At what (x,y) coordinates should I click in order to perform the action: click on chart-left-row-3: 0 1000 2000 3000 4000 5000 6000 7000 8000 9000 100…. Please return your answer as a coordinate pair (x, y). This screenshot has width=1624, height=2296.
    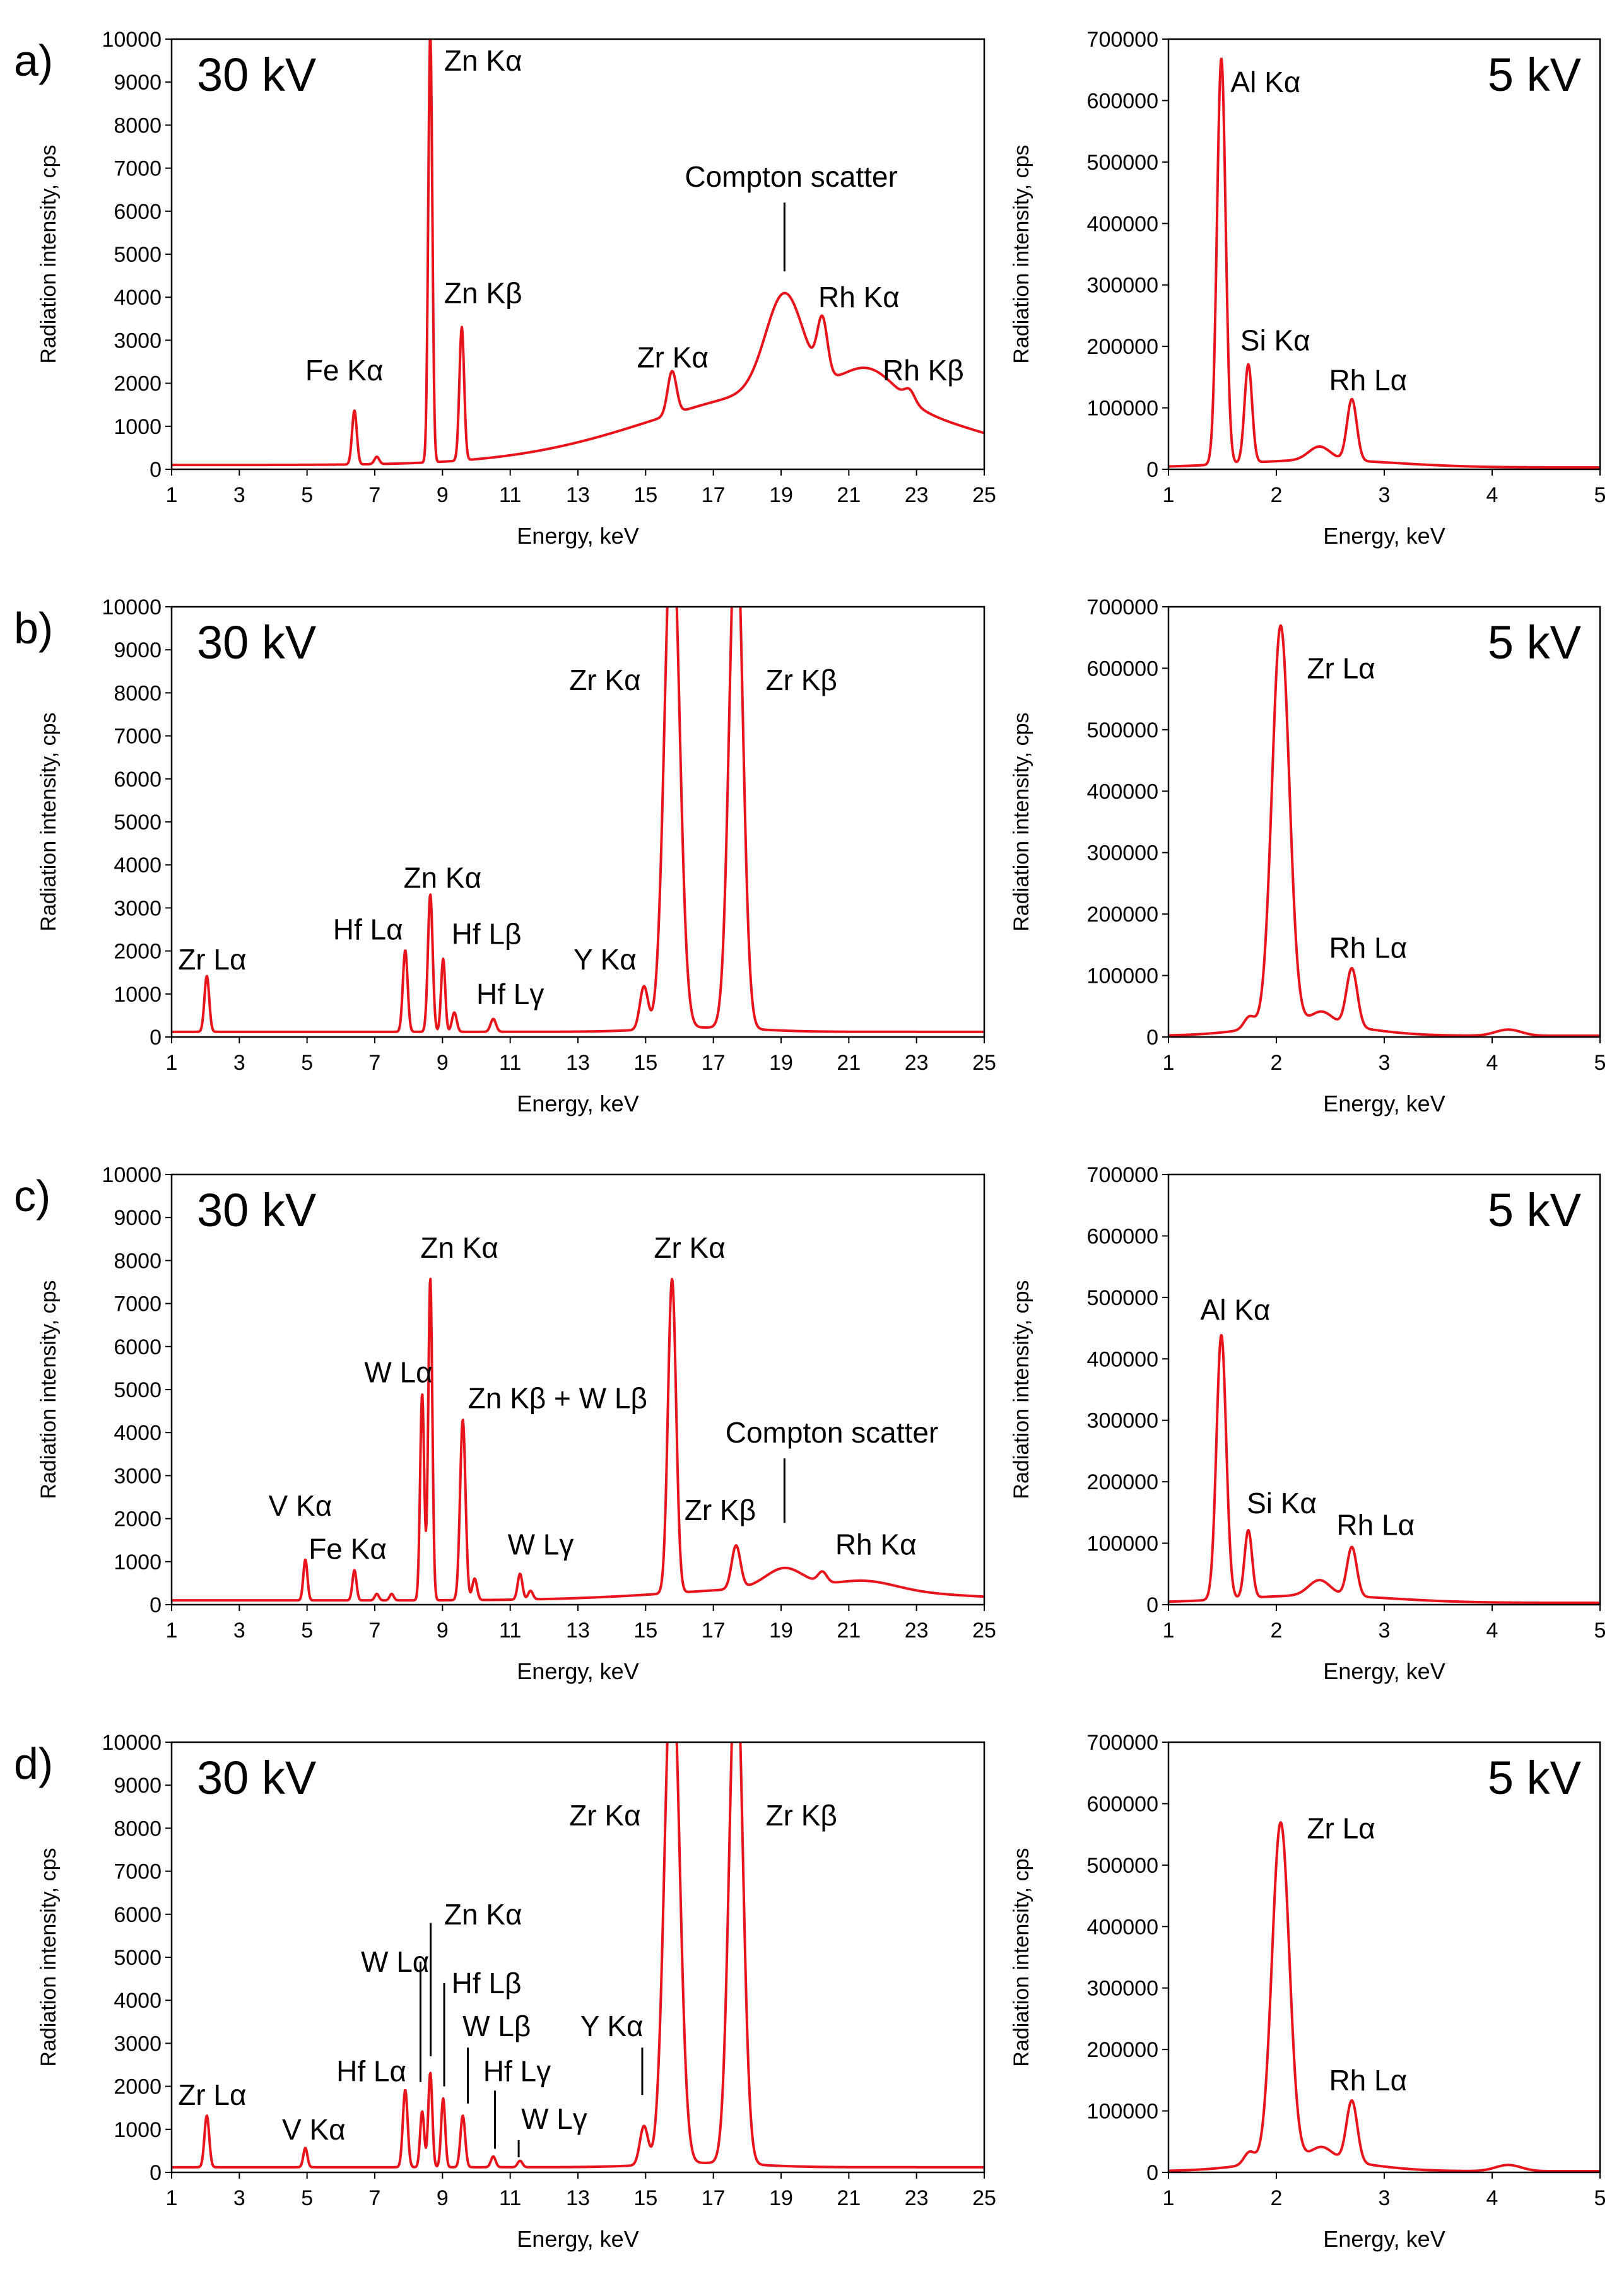
    Looking at the image, I should click on (516, 1991).